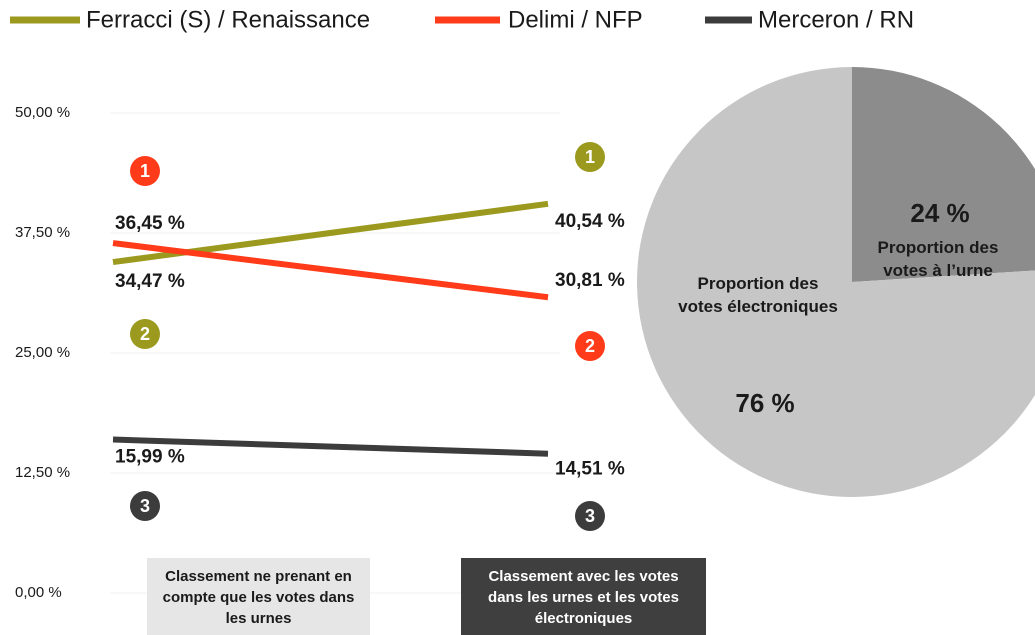 The height and width of the screenshot is (635, 1035). I want to click on y-tick-label: 50,00 %, so click(42, 112).